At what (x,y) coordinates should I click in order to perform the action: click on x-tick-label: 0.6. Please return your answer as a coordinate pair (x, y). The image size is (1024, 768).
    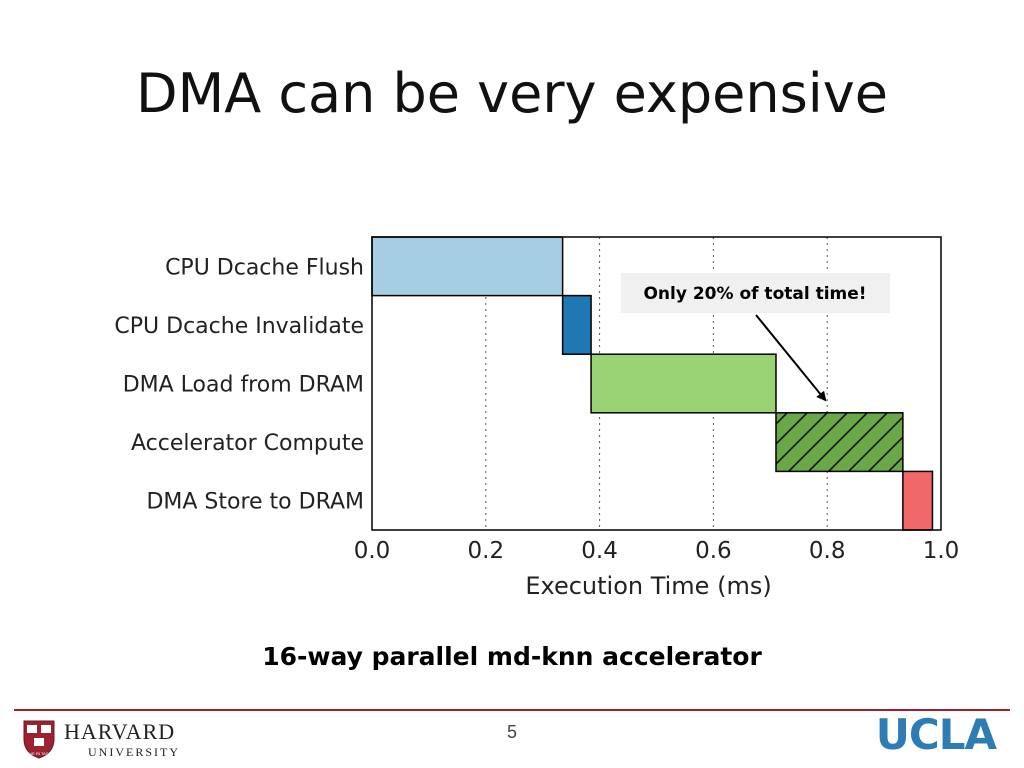
    Looking at the image, I should click on (713, 551).